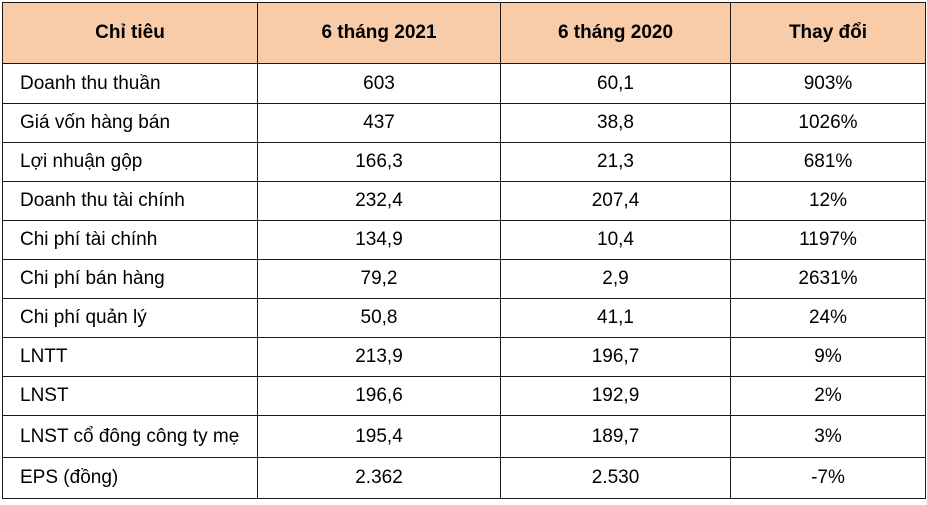 The width and height of the screenshot is (927, 505). What do you see at coordinates (379, 162) in the screenshot?
I see `value-2021: 166,3` at bounding box center [379, 162].